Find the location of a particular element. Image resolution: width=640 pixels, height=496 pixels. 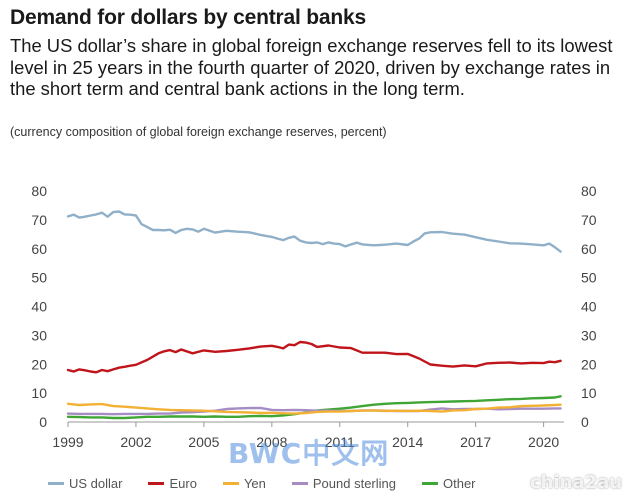

chart-title: Demand for dollars by central banks is located at coordinates (188, 17).